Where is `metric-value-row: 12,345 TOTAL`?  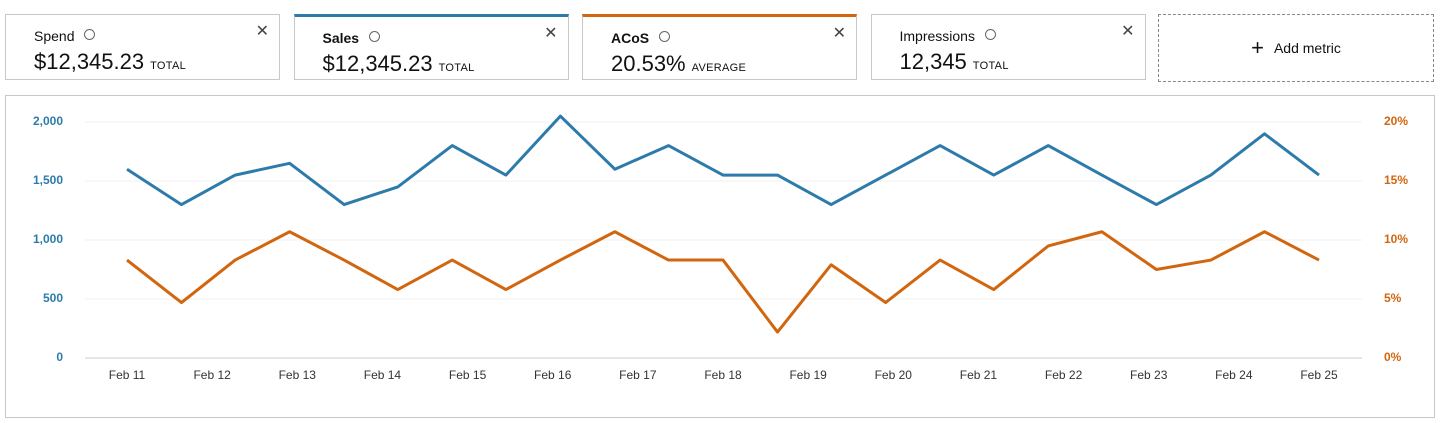 metric-value-row: 12,345 TOTAL is located at coordinates (954, 62).